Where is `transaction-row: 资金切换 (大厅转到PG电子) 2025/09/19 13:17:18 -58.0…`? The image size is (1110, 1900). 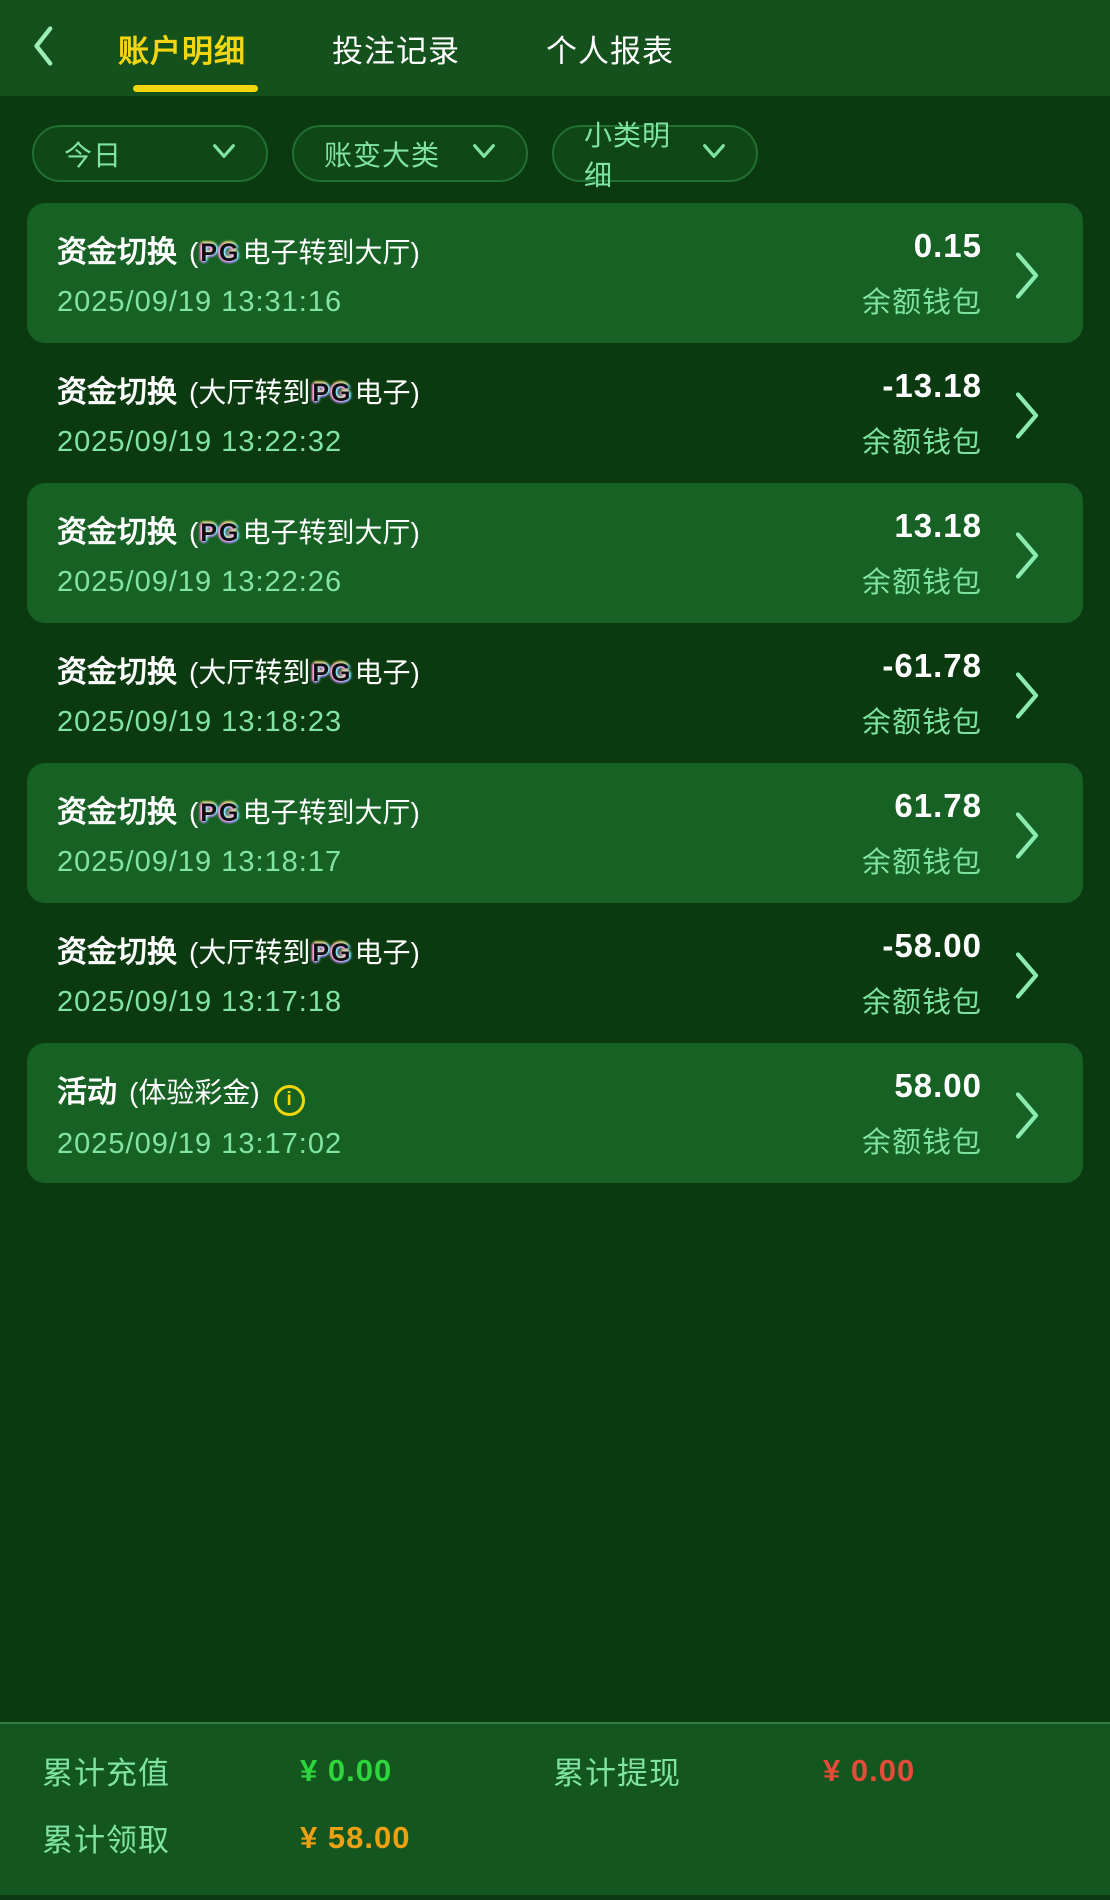
transaction-row: 资金切换 (大厅转到PG电子) 2025/09/19 13:17:18 -58.0… is located at coordinates (555, 973).